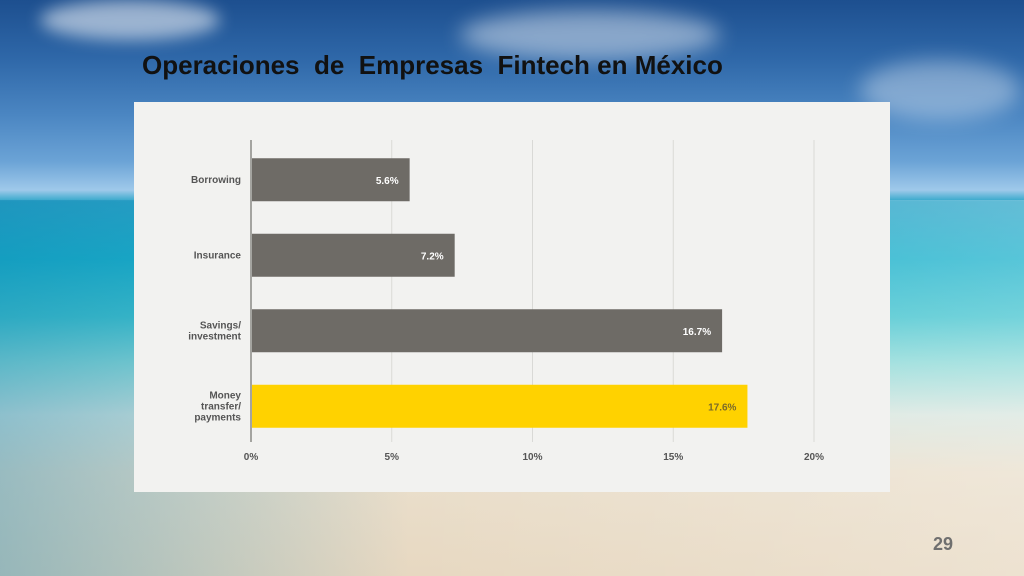 Image resolution: width=1024 pixels, height=576 pixels. What do you see at coordinates (943, 544) in the screenshot?
I see `page-number: 29` at bounding box center [943, 544].